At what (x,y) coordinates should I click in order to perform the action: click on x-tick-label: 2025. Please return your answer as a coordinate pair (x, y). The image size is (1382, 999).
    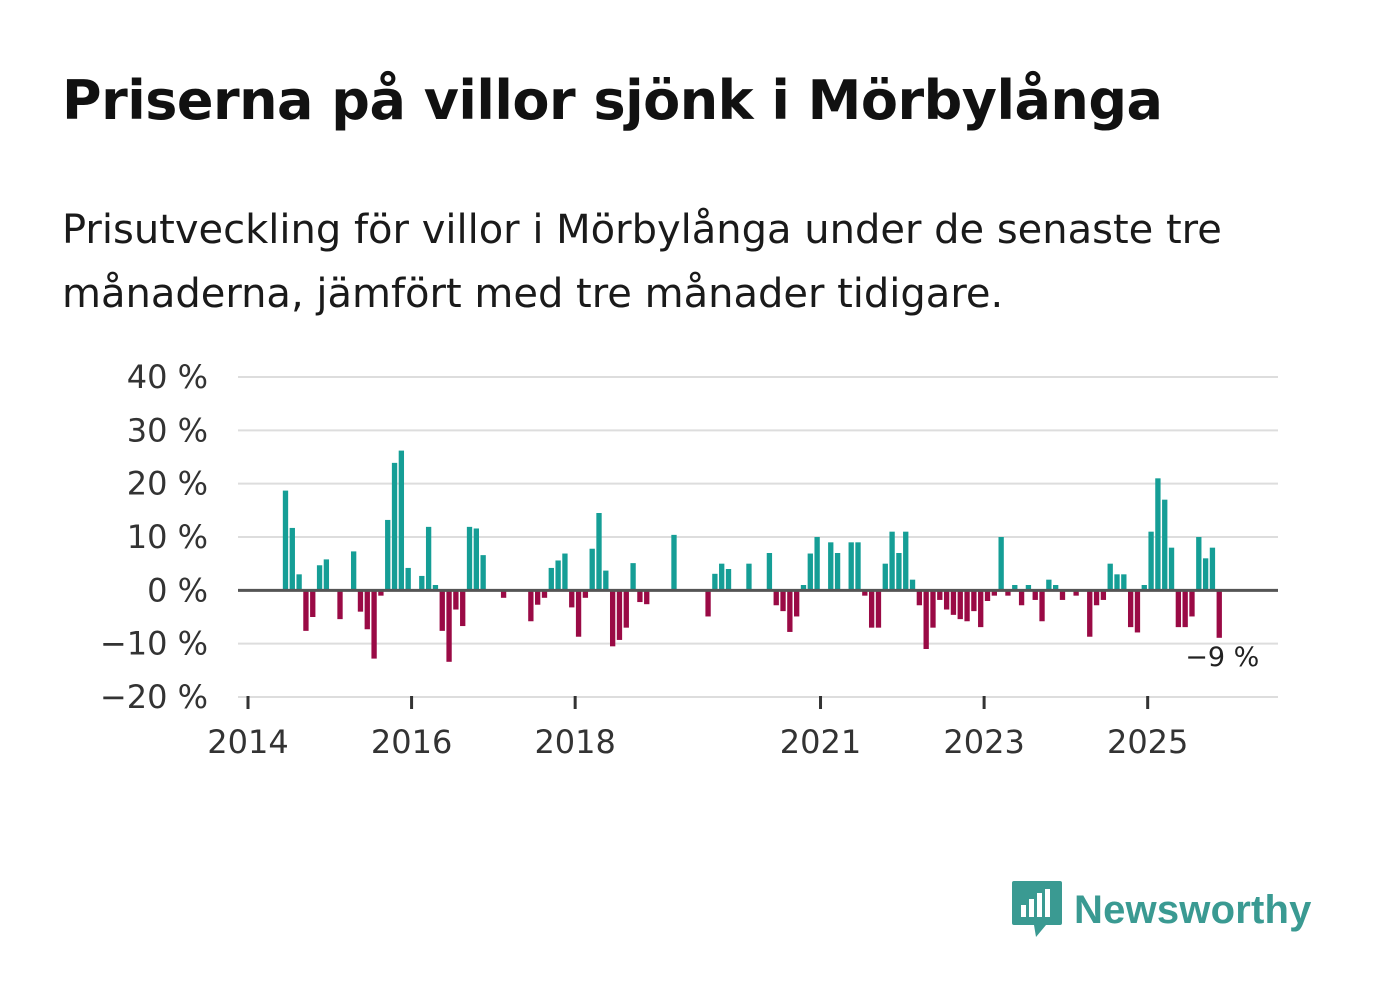
    Looking at the image, I should click on (1147, 742).